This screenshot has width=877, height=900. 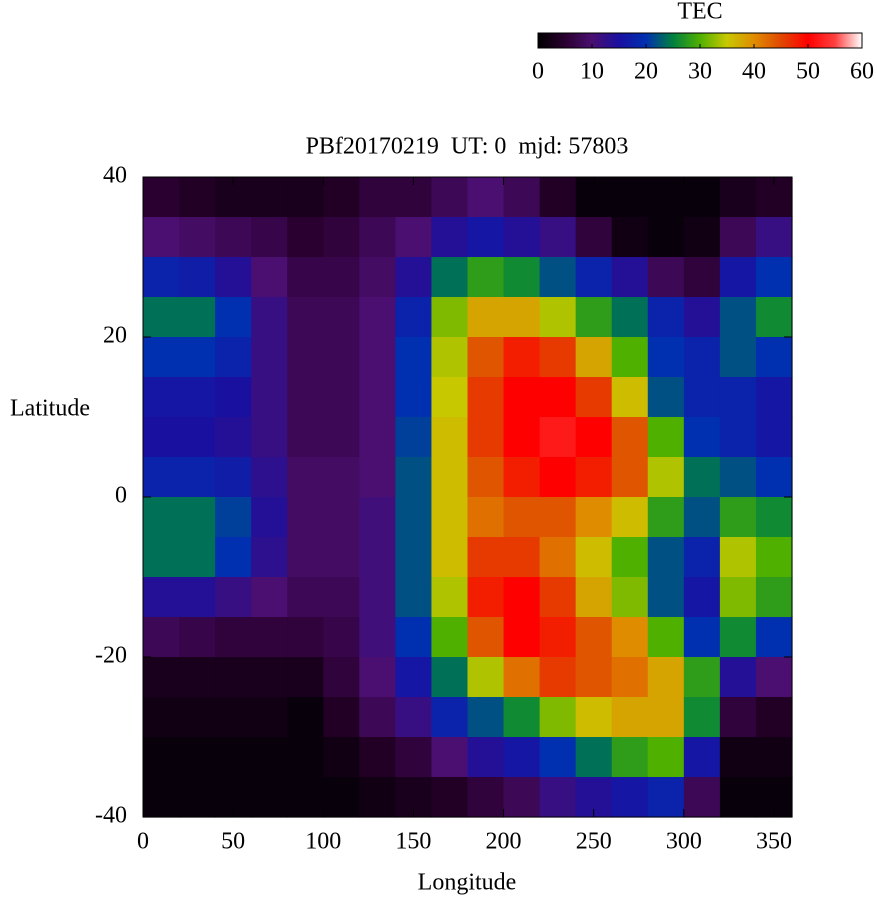 What do you see at coordinates (50, 409) in the screenshot?
I see `y-axis-label: Latitude` at bounding box center [50, 409].